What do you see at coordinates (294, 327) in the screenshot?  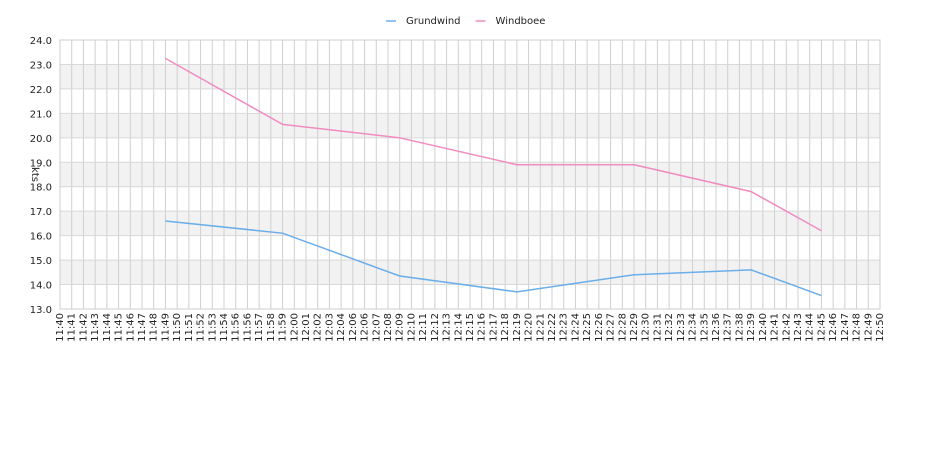 I see `x-tick-label: 12:00` at bounding box center [294, 327].